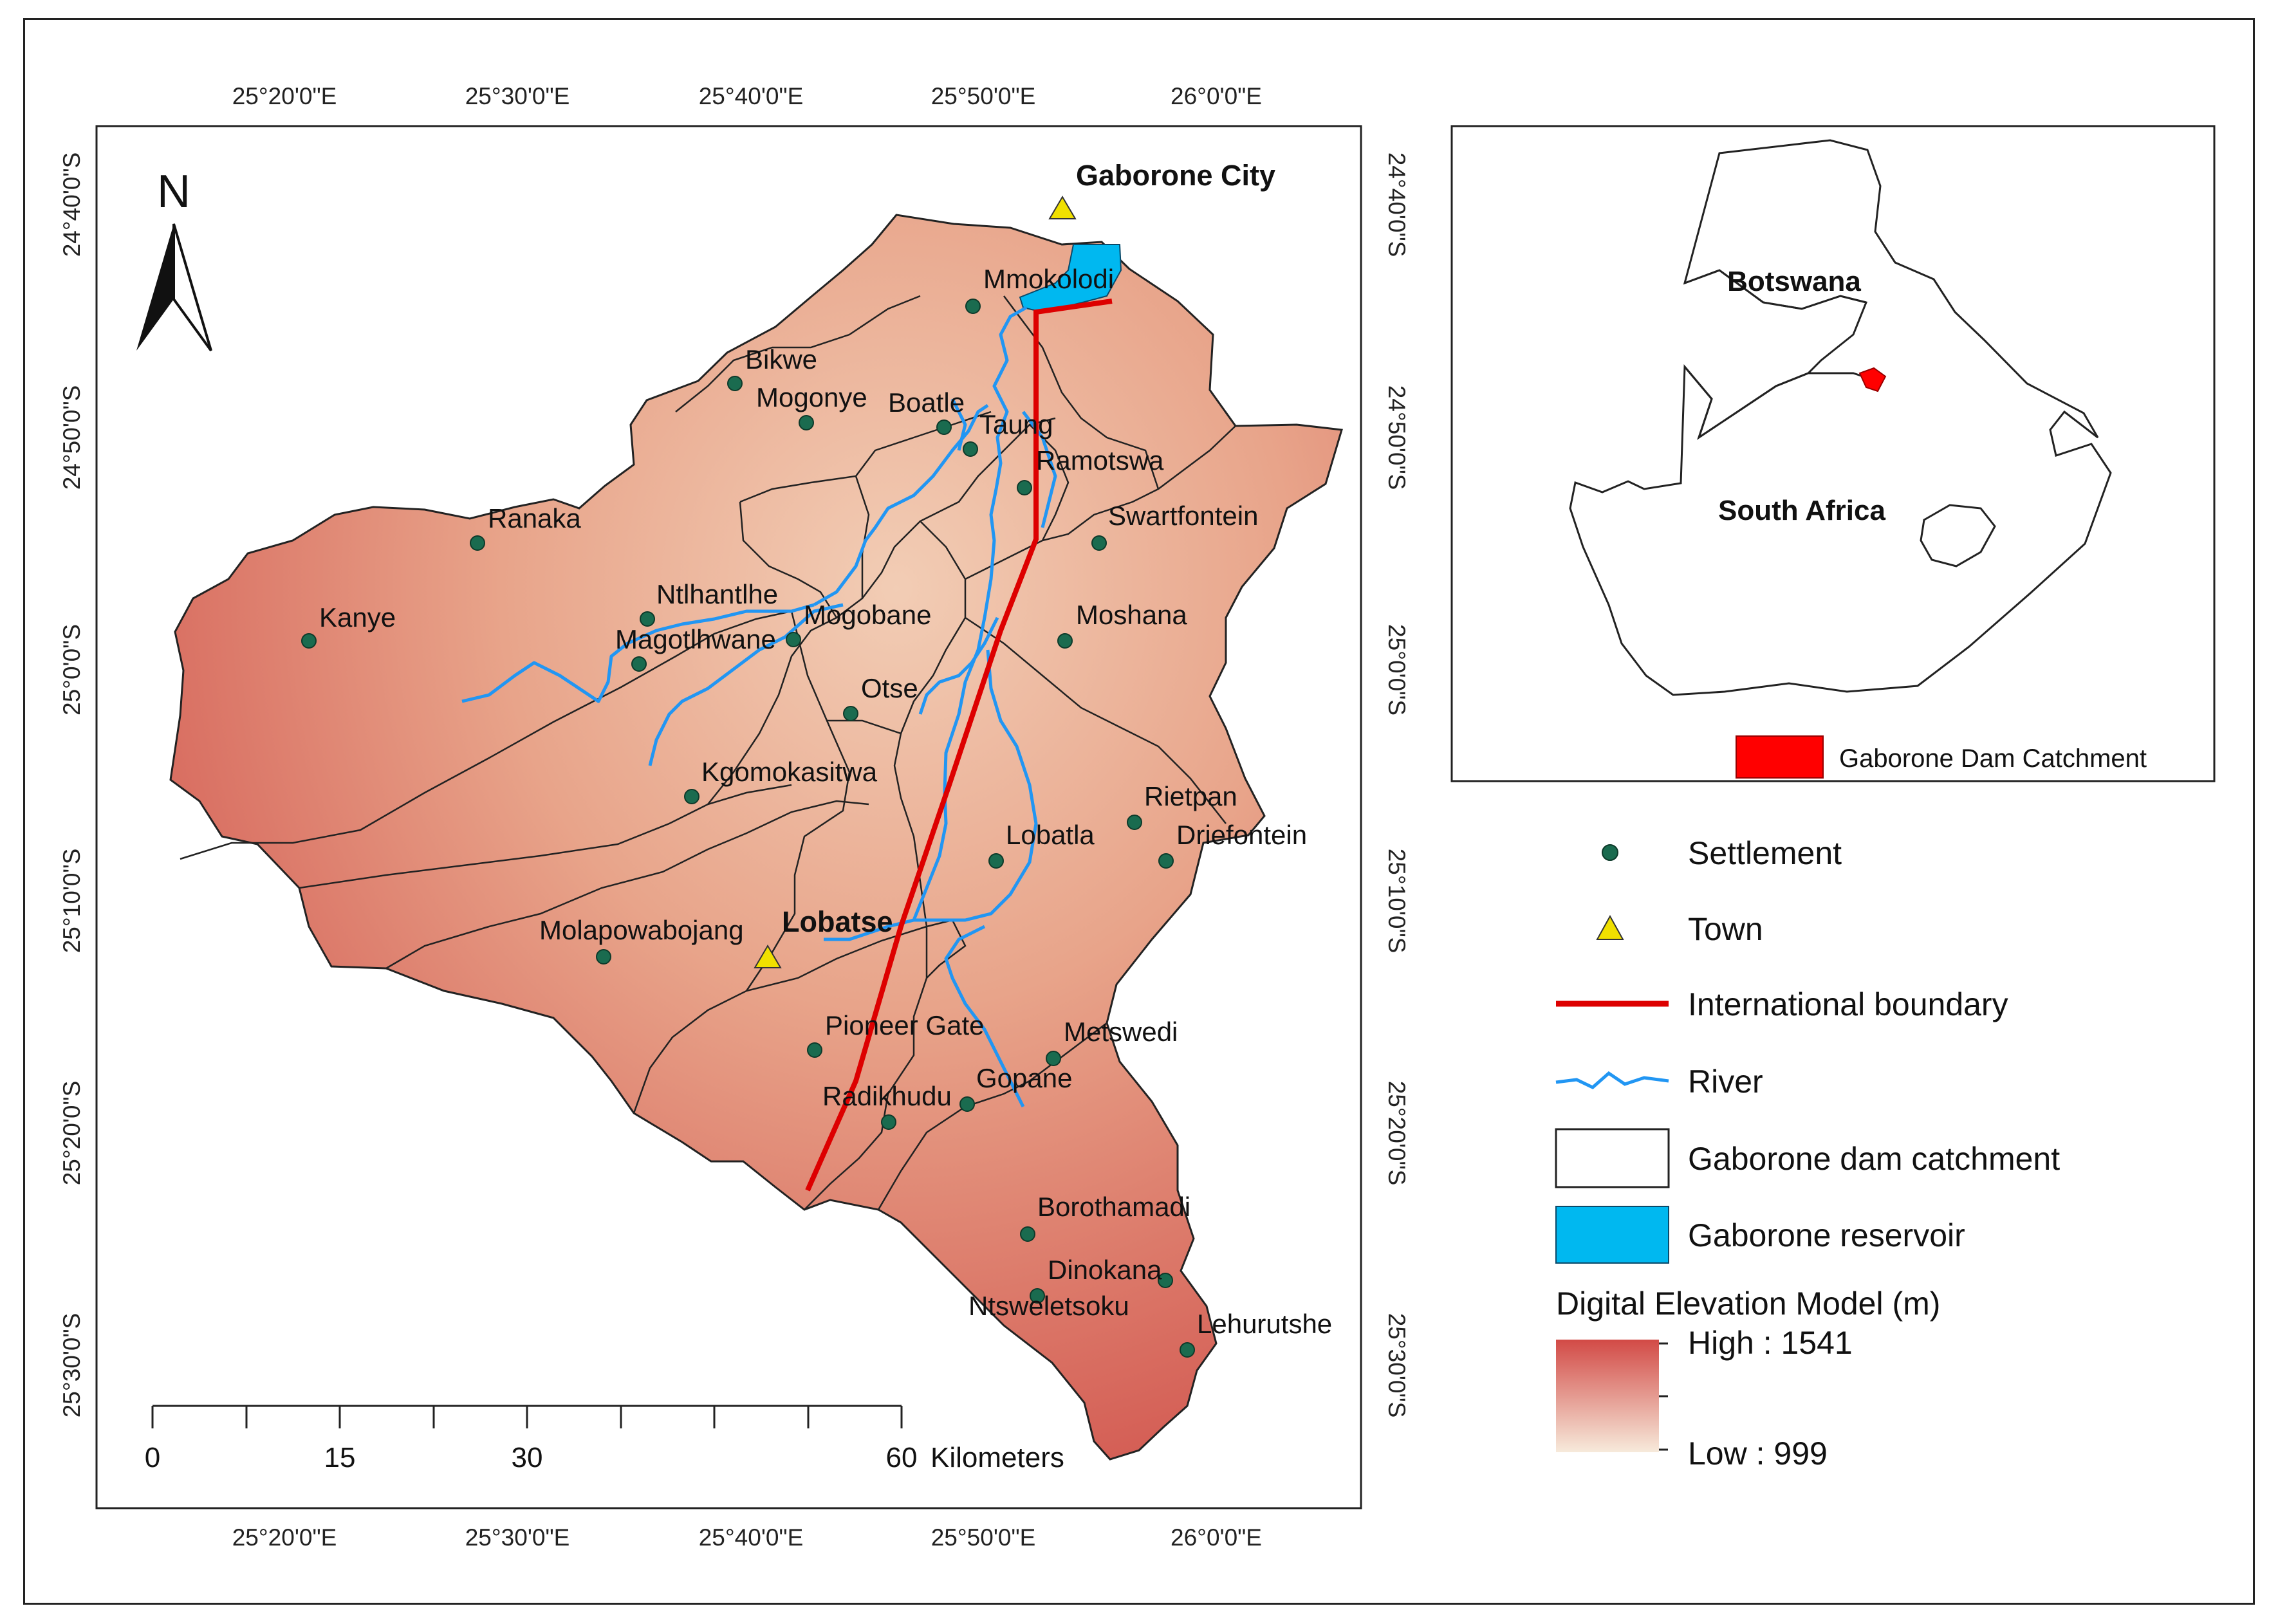  Describe the element at coordinates (983, 1538) in the screenshot. I see `bottom-lon-label: 25°50'0"E` at that location.